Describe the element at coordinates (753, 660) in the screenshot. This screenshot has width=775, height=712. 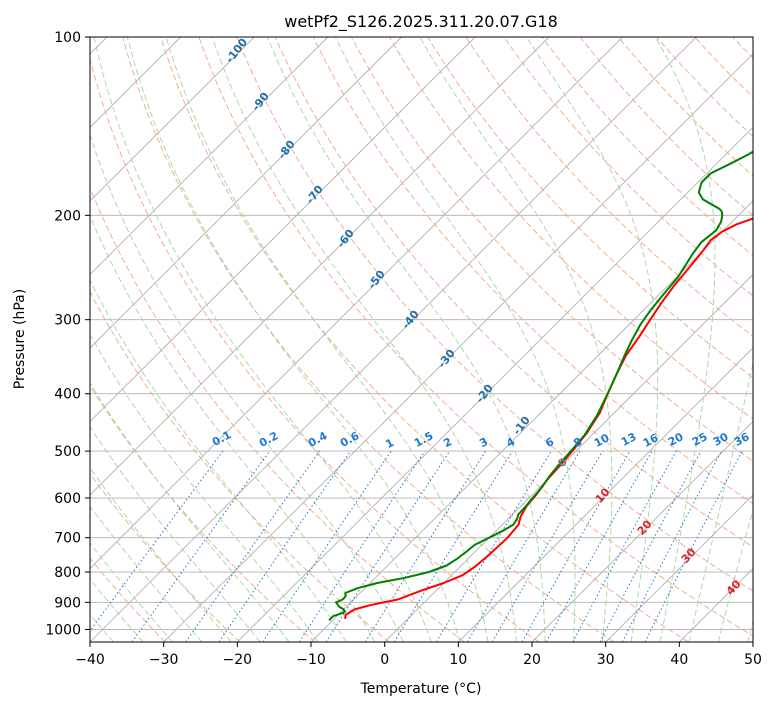
I see `x-tick-label: 50` at that location.